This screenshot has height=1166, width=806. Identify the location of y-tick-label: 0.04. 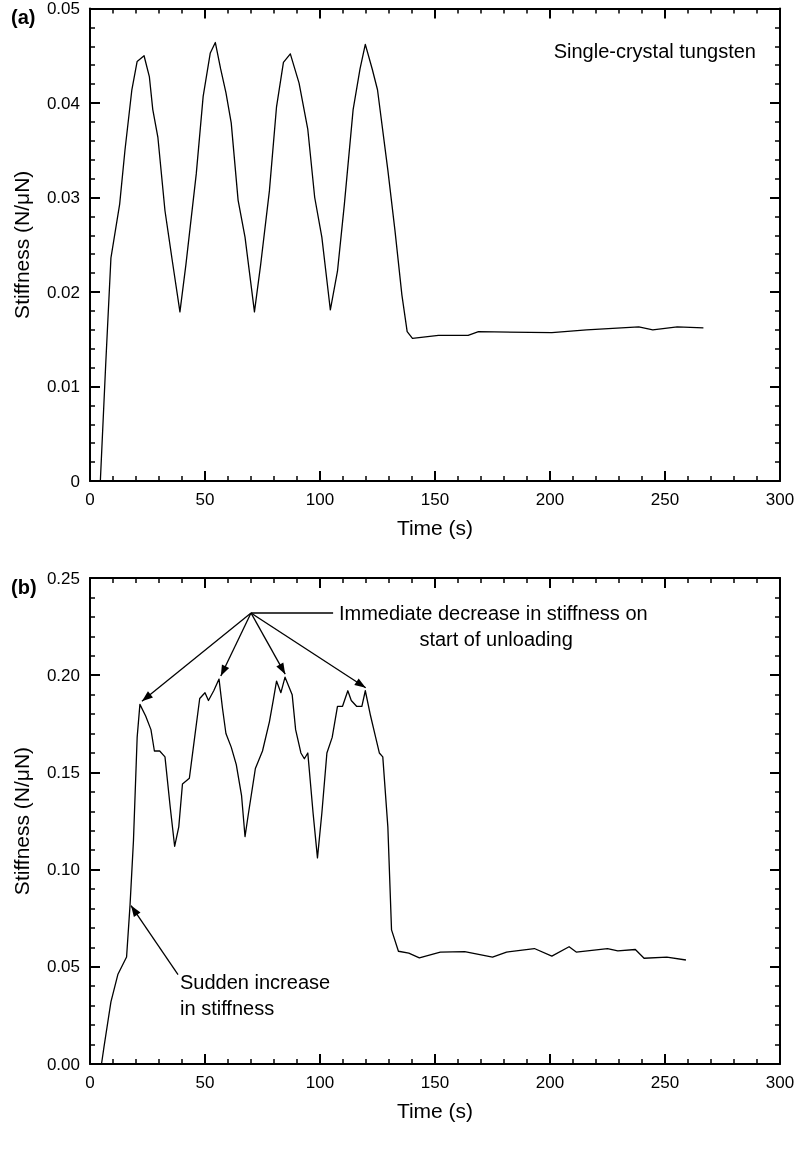
(63, 103).